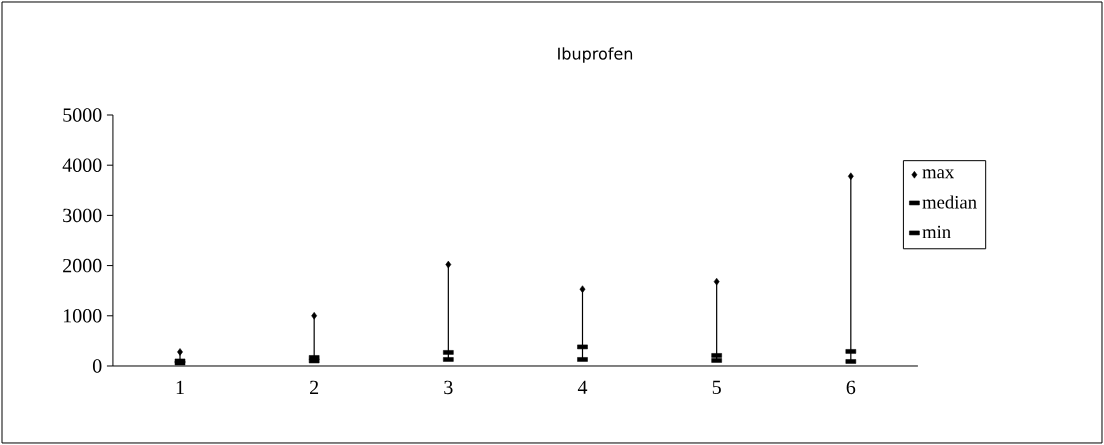 This screenshot has width=1104, height=445. What do you see at coordinates (82, 115) in the screenshot?
I see `y-tick-label: 5000` at bounding box center [82, 115].